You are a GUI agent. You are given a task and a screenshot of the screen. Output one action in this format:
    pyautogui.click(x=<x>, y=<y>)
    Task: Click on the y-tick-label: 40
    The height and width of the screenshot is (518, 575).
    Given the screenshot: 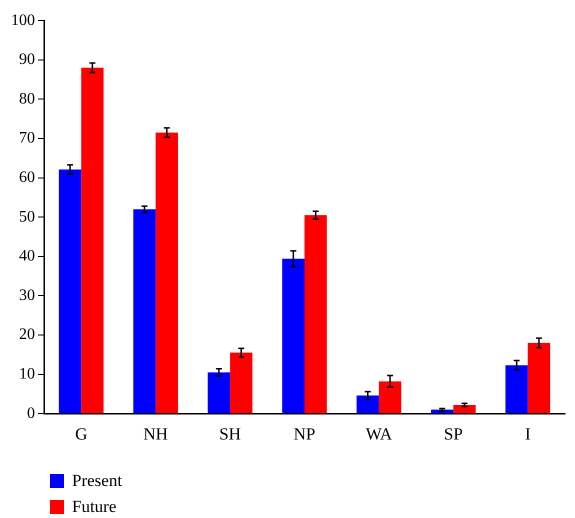 What is the action you would take?
    pyautogui.click(x=27, y=256)
    